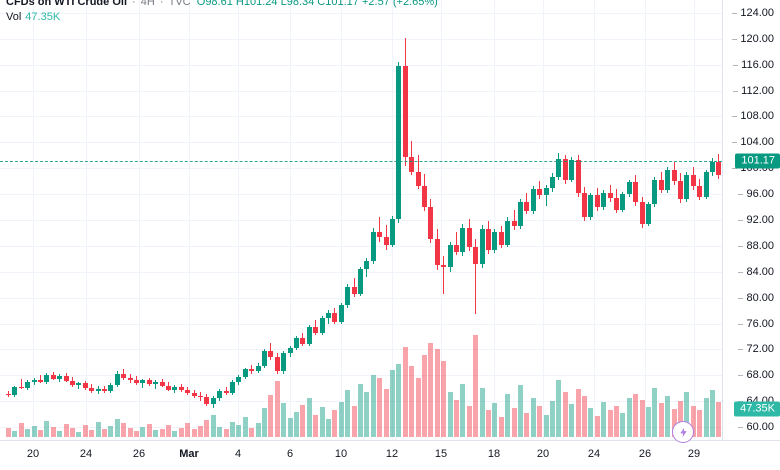 The height and width of the screenshot is (470, 780). Describe the element at coordinates (283, 4) in the screenshot. I see `legend-low-label: L` at that location.